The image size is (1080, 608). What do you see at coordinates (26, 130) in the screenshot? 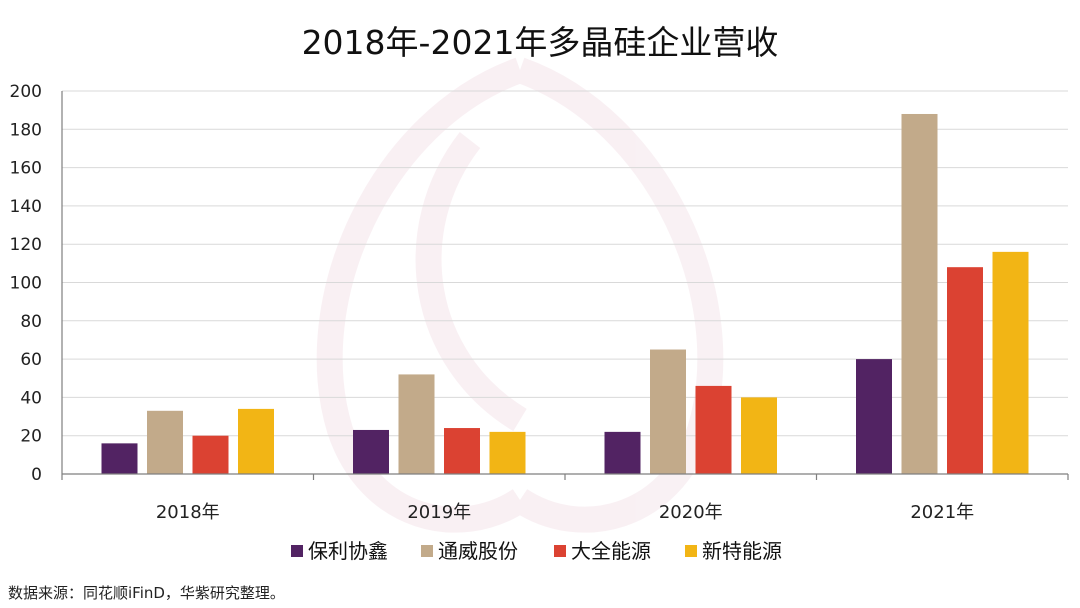
I see `y-tick-label: 180` at bounding box center [26, 130].